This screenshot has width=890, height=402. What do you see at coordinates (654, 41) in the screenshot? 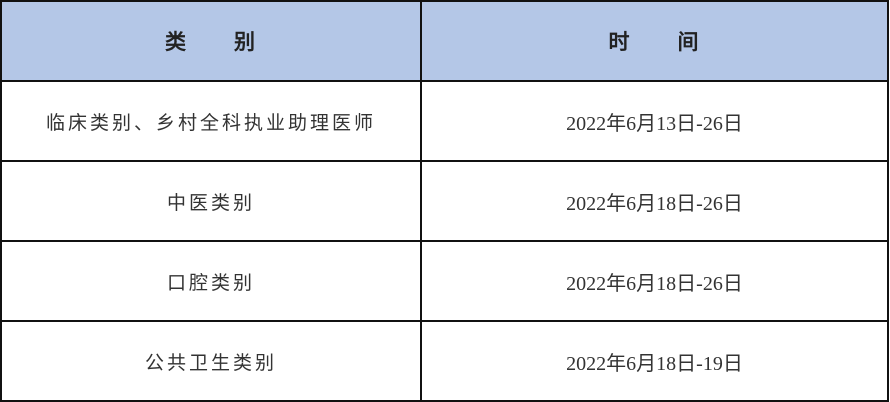
I see `header-time: 时 间` at bounding box center [654, 41].